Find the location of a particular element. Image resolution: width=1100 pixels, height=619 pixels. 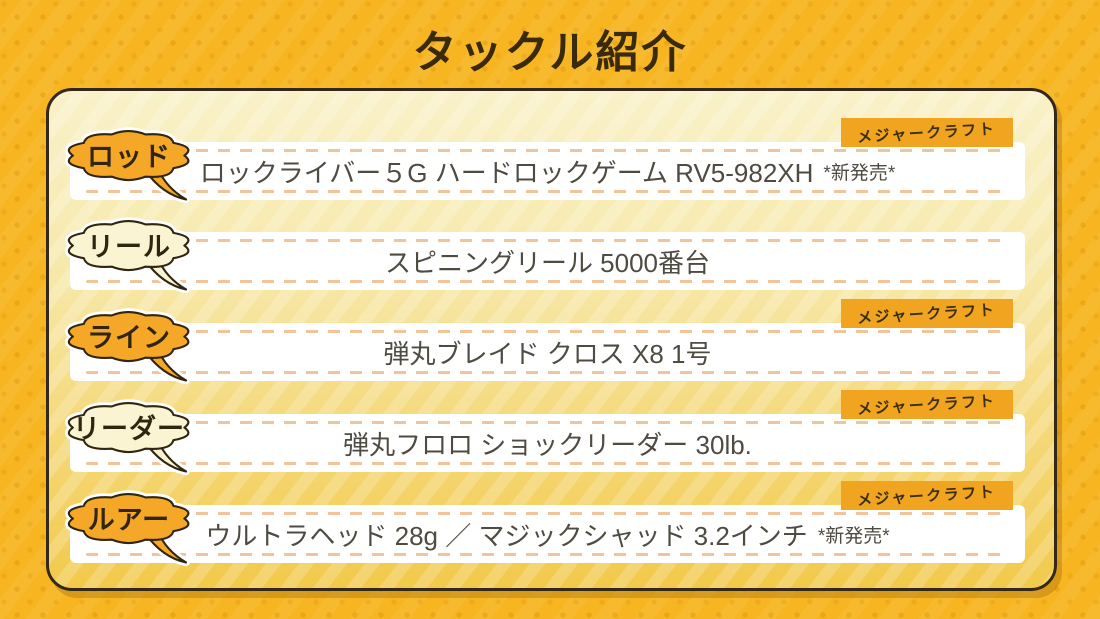

category-bubble: リール is located at coordinates (132, 254).